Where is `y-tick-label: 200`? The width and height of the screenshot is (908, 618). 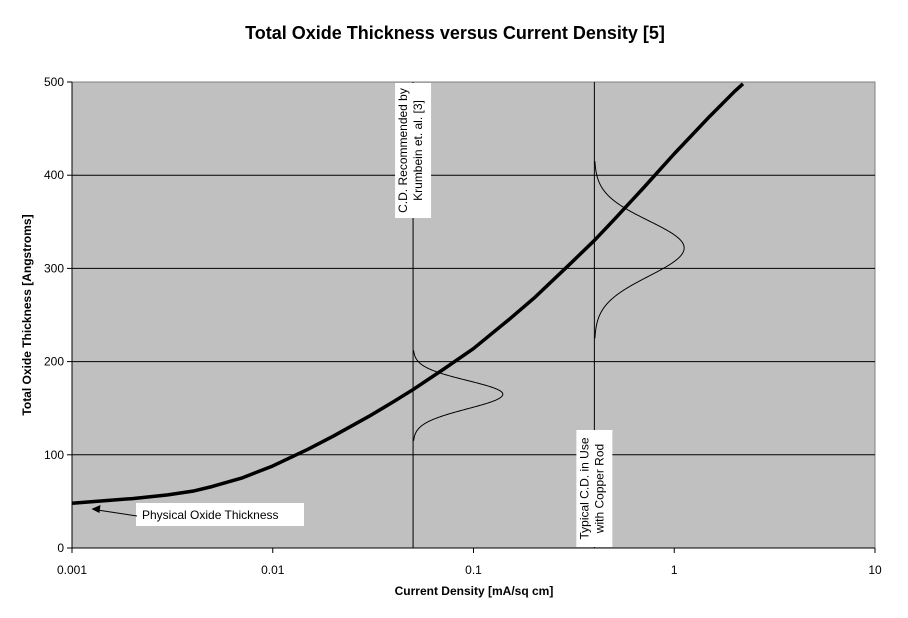 y-tick-label: 200 is located at coordinates (54, 362).